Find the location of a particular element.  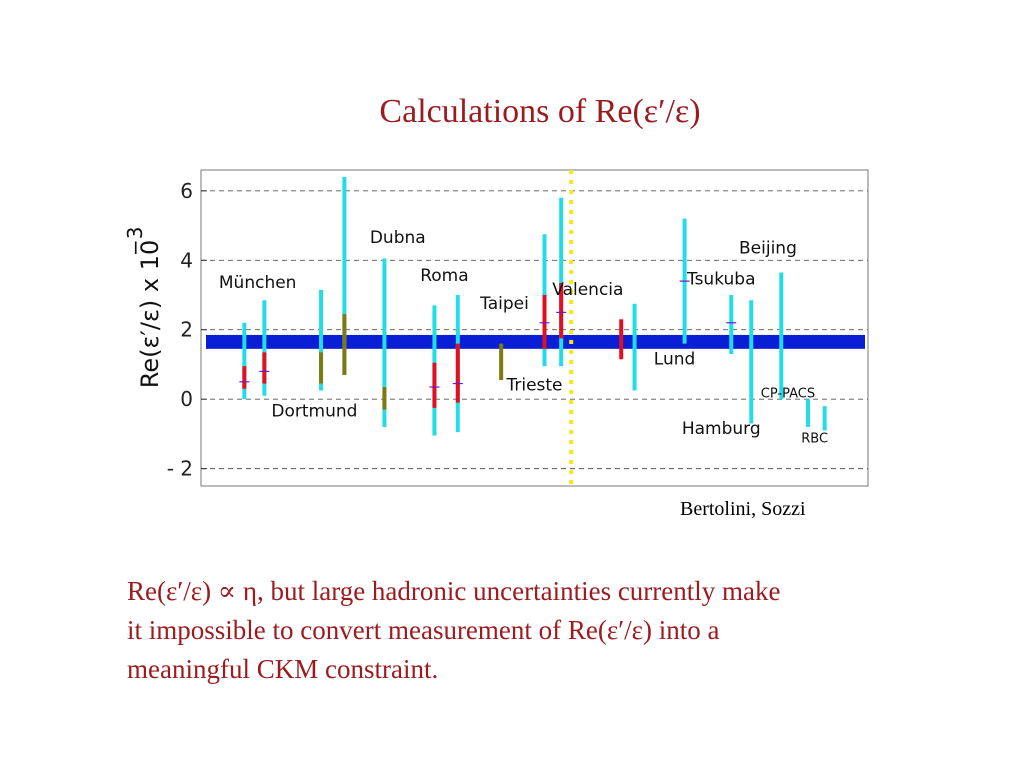

y-tick-label: 2 is located at coordinates (186, 330).